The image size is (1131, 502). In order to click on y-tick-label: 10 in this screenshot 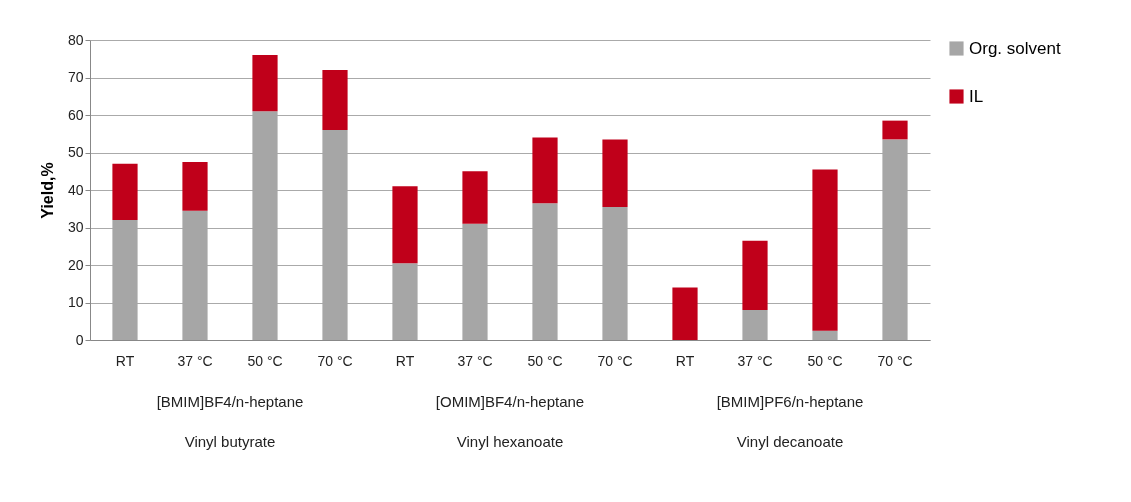, I will do `click(75, 302)`.